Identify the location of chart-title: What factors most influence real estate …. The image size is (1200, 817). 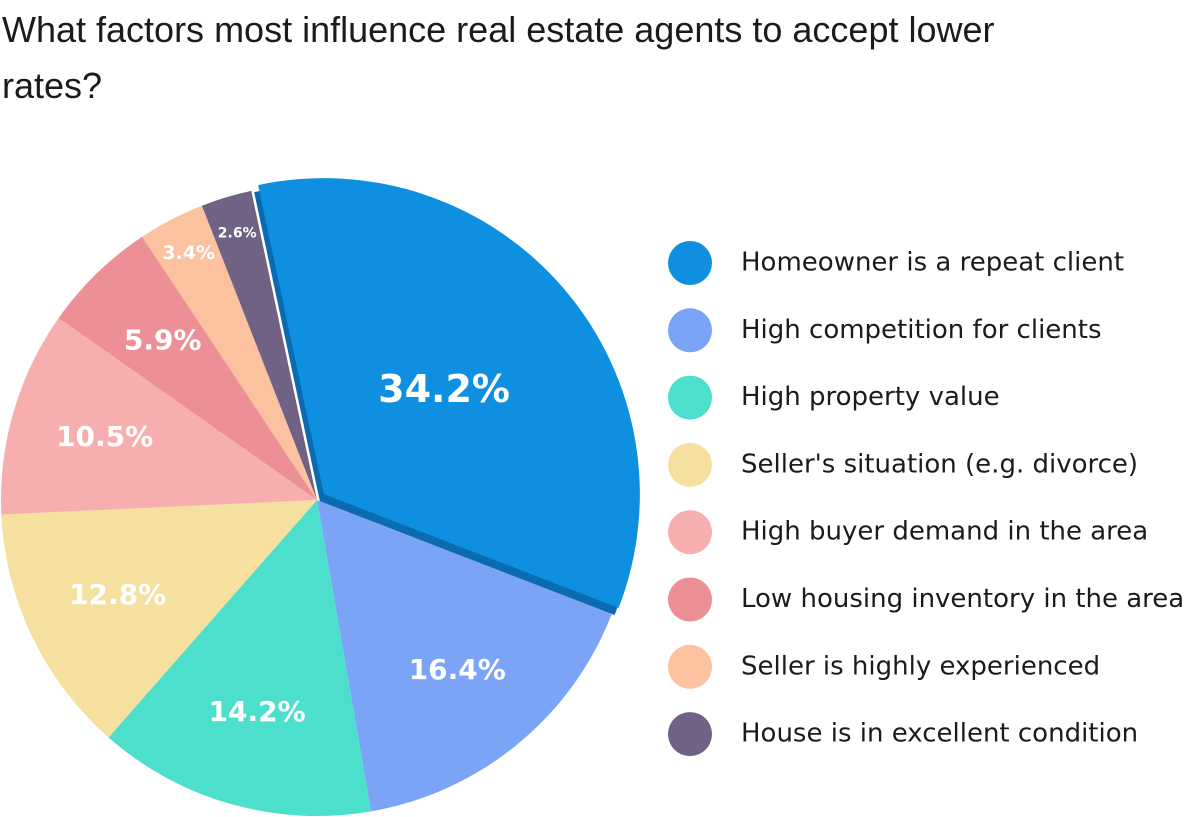
(498, 57).